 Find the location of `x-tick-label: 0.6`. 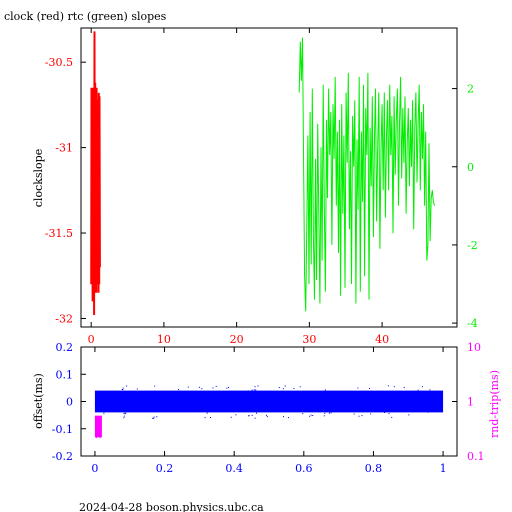

x-tick-label: 0.6 is located at coordinates (304, 468).